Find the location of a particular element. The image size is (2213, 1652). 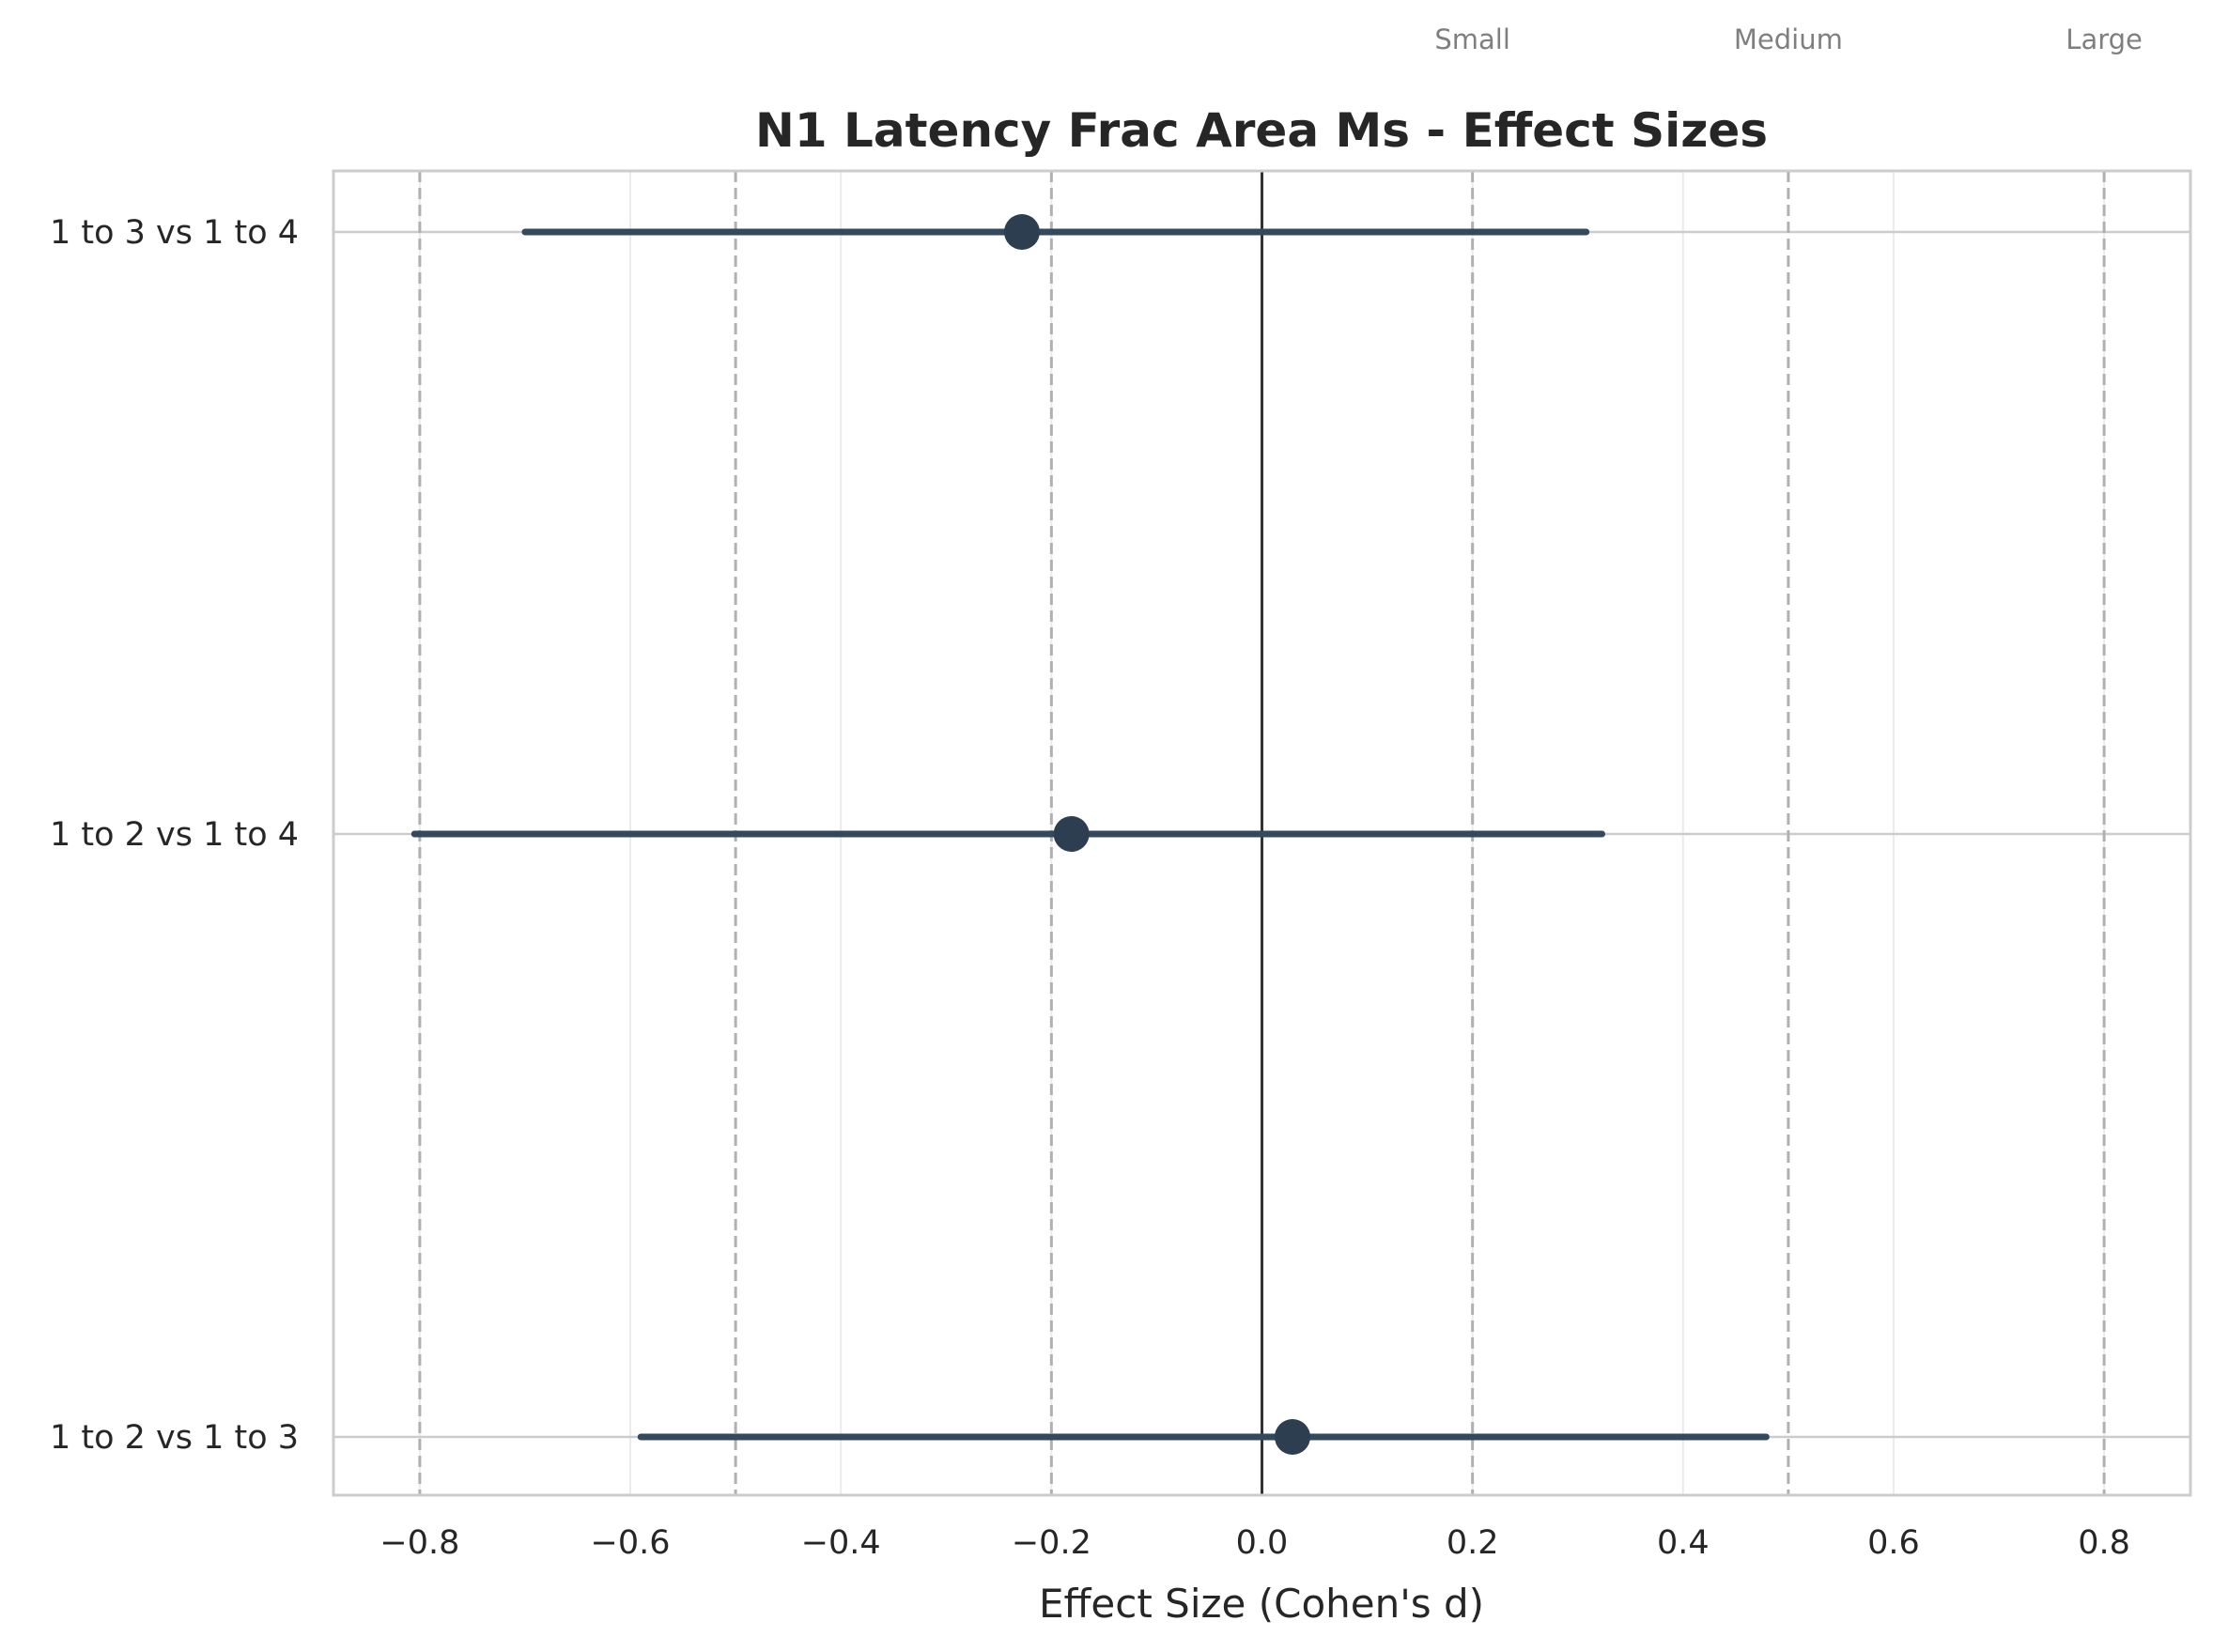

y-tick-label: 1 to 3 vs 1 to 4 is located at coordinates (174, 233).